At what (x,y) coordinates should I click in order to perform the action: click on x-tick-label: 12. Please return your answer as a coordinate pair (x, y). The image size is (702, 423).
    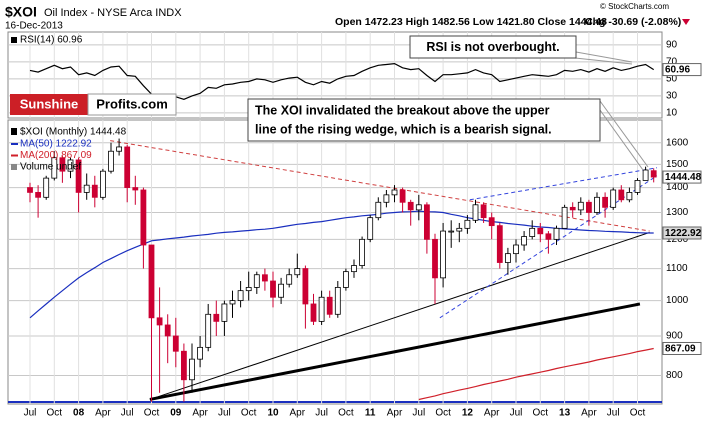
    Looking at the image, I should click on (468, 413).